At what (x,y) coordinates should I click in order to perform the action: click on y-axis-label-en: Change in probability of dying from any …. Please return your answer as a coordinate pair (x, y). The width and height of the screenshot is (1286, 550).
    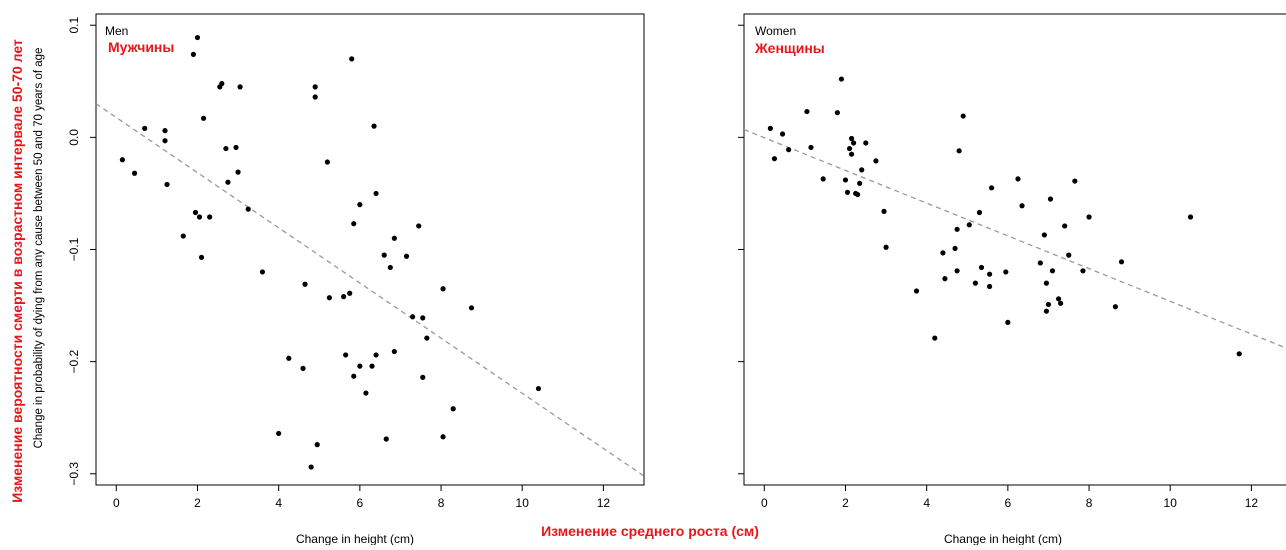
    Looking at the image, I should click on (39, 248).